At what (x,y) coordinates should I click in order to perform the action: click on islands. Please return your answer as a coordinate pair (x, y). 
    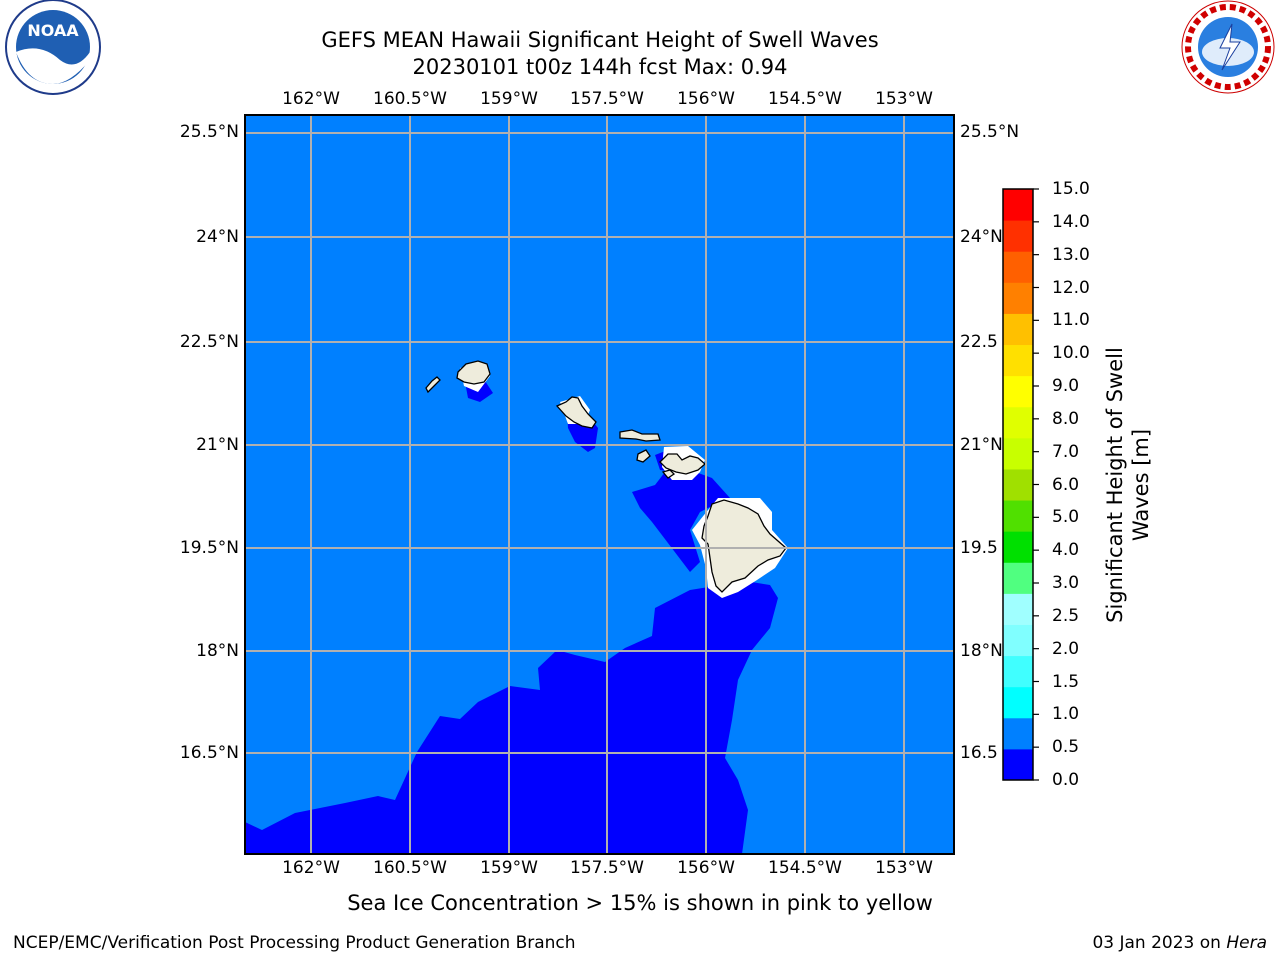
    Looking at the image, I should click on (606, 476).